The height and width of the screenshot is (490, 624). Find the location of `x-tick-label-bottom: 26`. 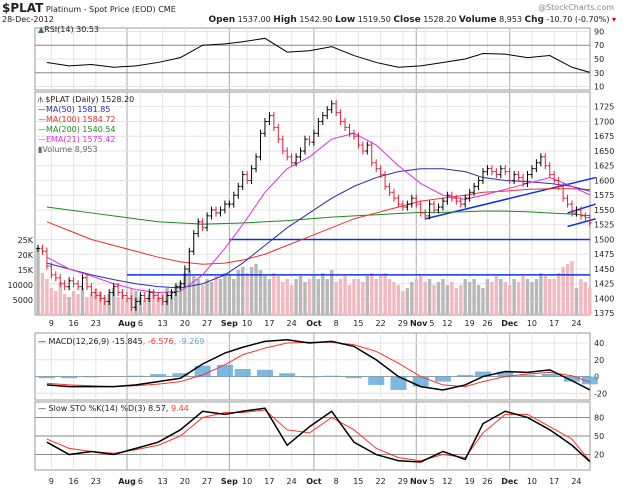

x-tick-label-bottom: 26 is located at coordinates (487, 481).